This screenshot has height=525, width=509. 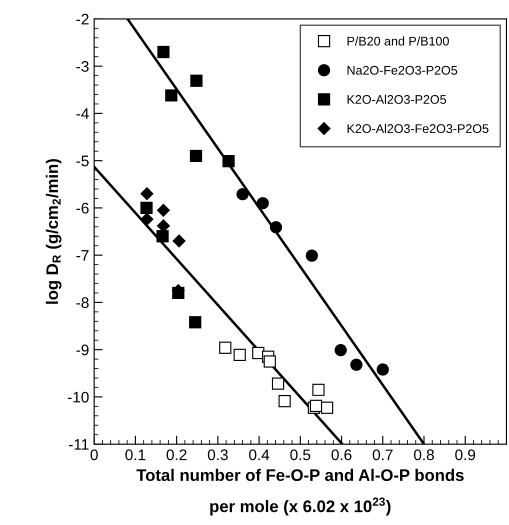 I want to click on y-tick-label: -4, so click(x=82, y=113).